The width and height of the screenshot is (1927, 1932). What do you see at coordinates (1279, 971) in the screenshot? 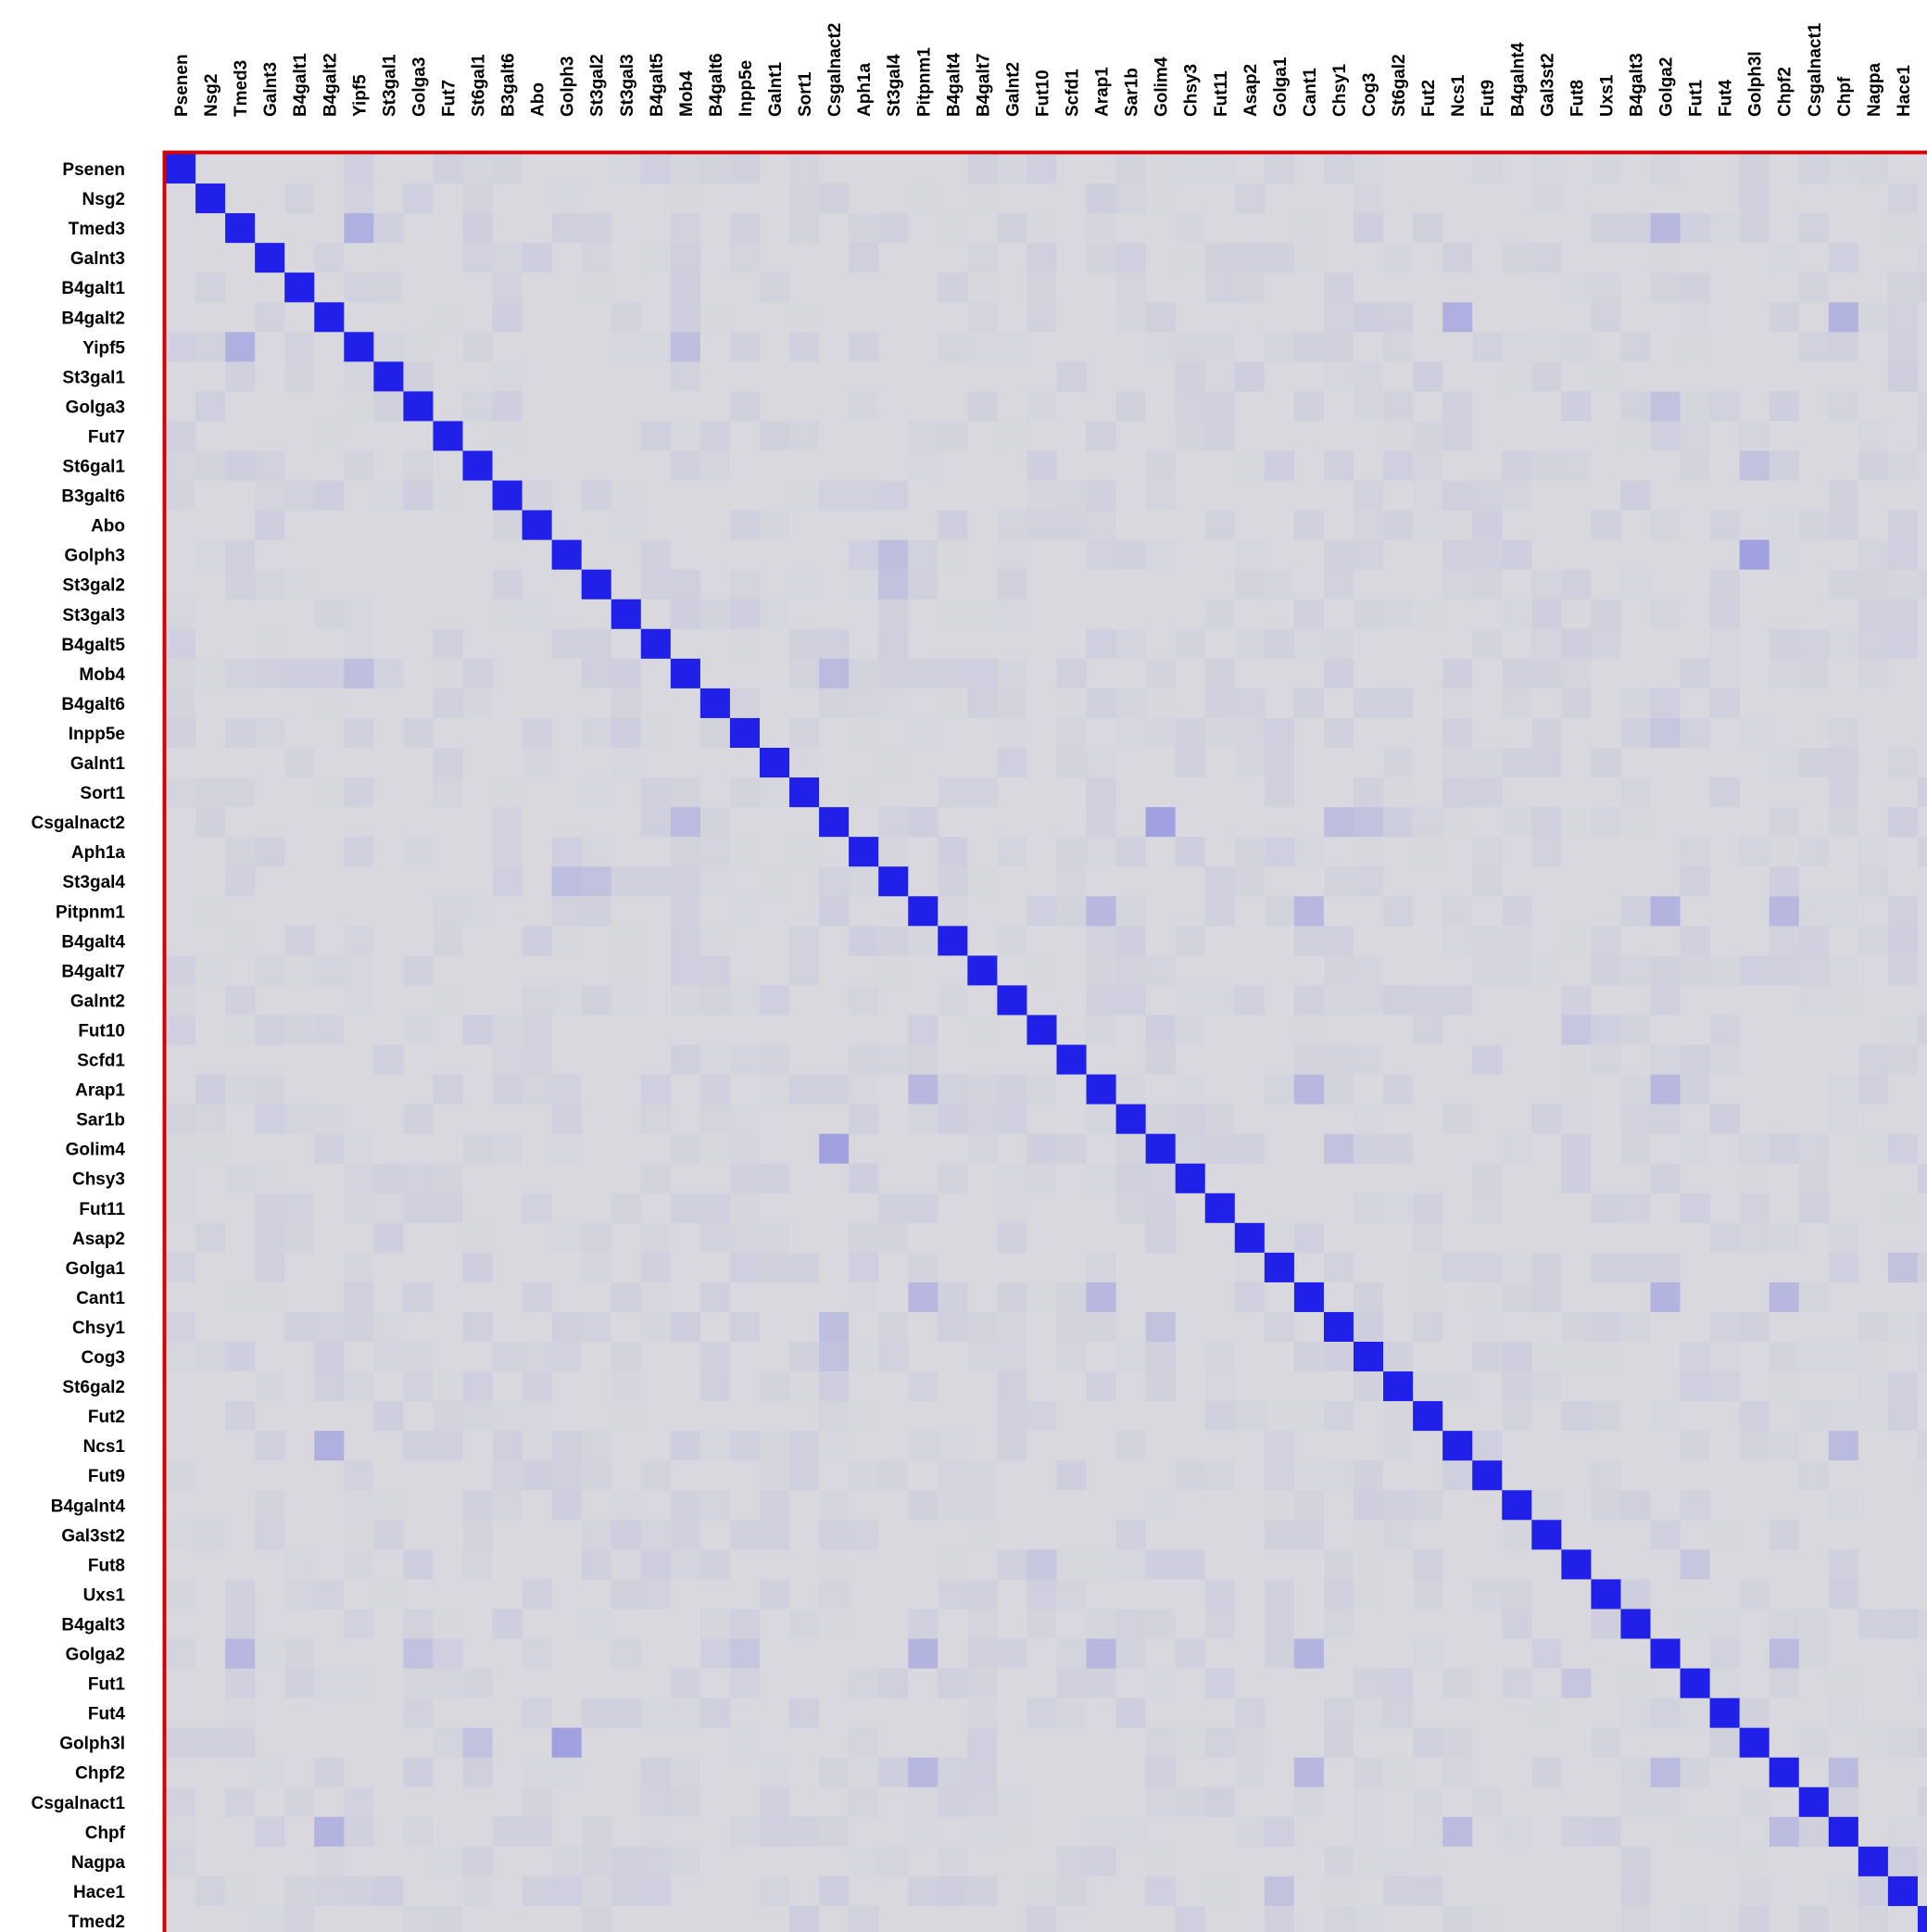
I see `heatmap-cell-B4galt7-Golga1` at bounding box center [1279, 971].